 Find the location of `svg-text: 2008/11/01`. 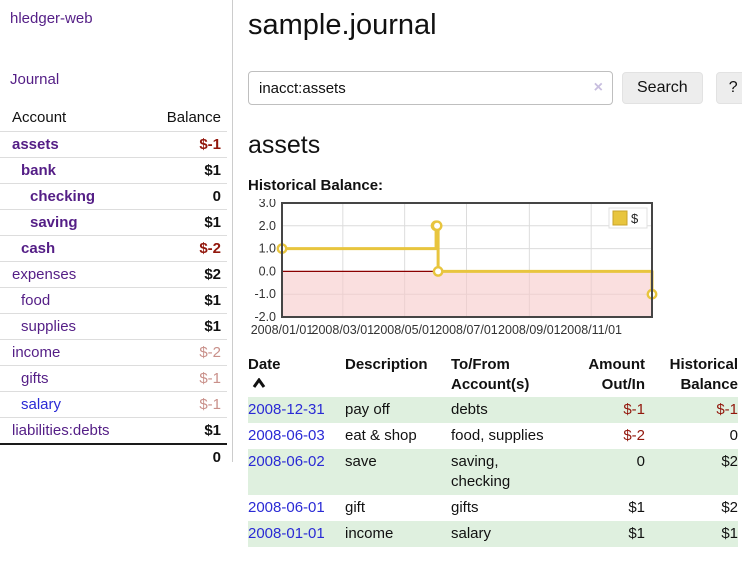

svg-text: 2008/11/01 is located at coordinates (591, 330).